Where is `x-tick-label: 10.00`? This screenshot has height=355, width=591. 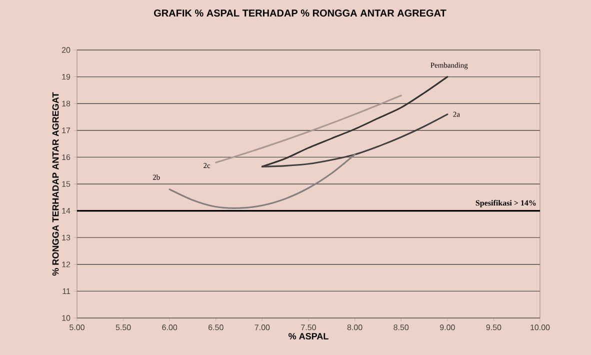 x-tick-label: 10.00 is located at coordinates (540, 327).